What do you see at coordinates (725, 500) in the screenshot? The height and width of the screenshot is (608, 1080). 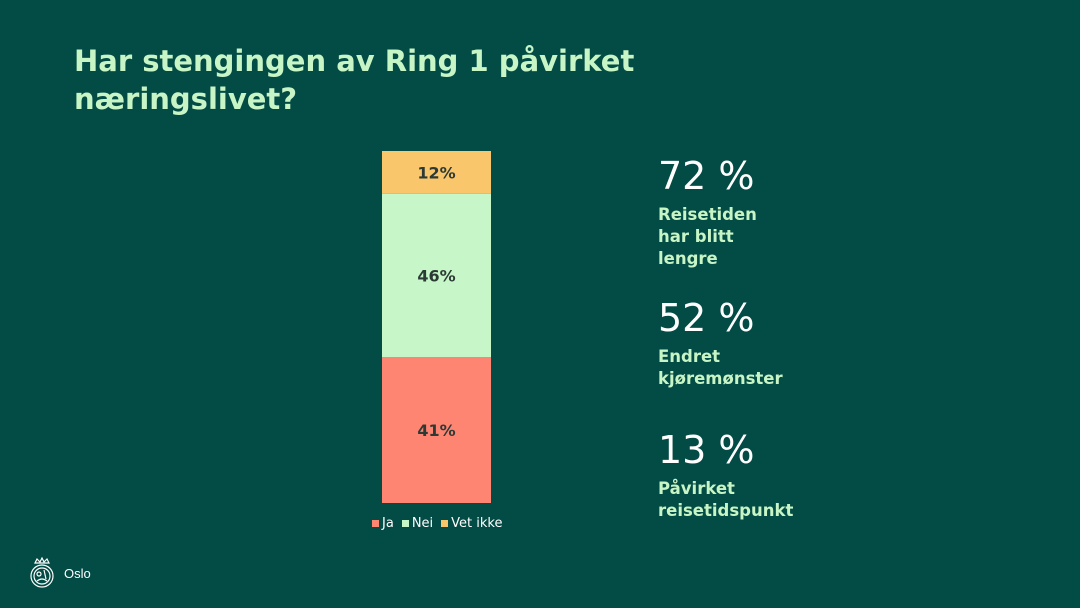 I see `stat-label-reisetidspunkt: Påvirket reisetidspunkt` at bounding box center [725, 500].